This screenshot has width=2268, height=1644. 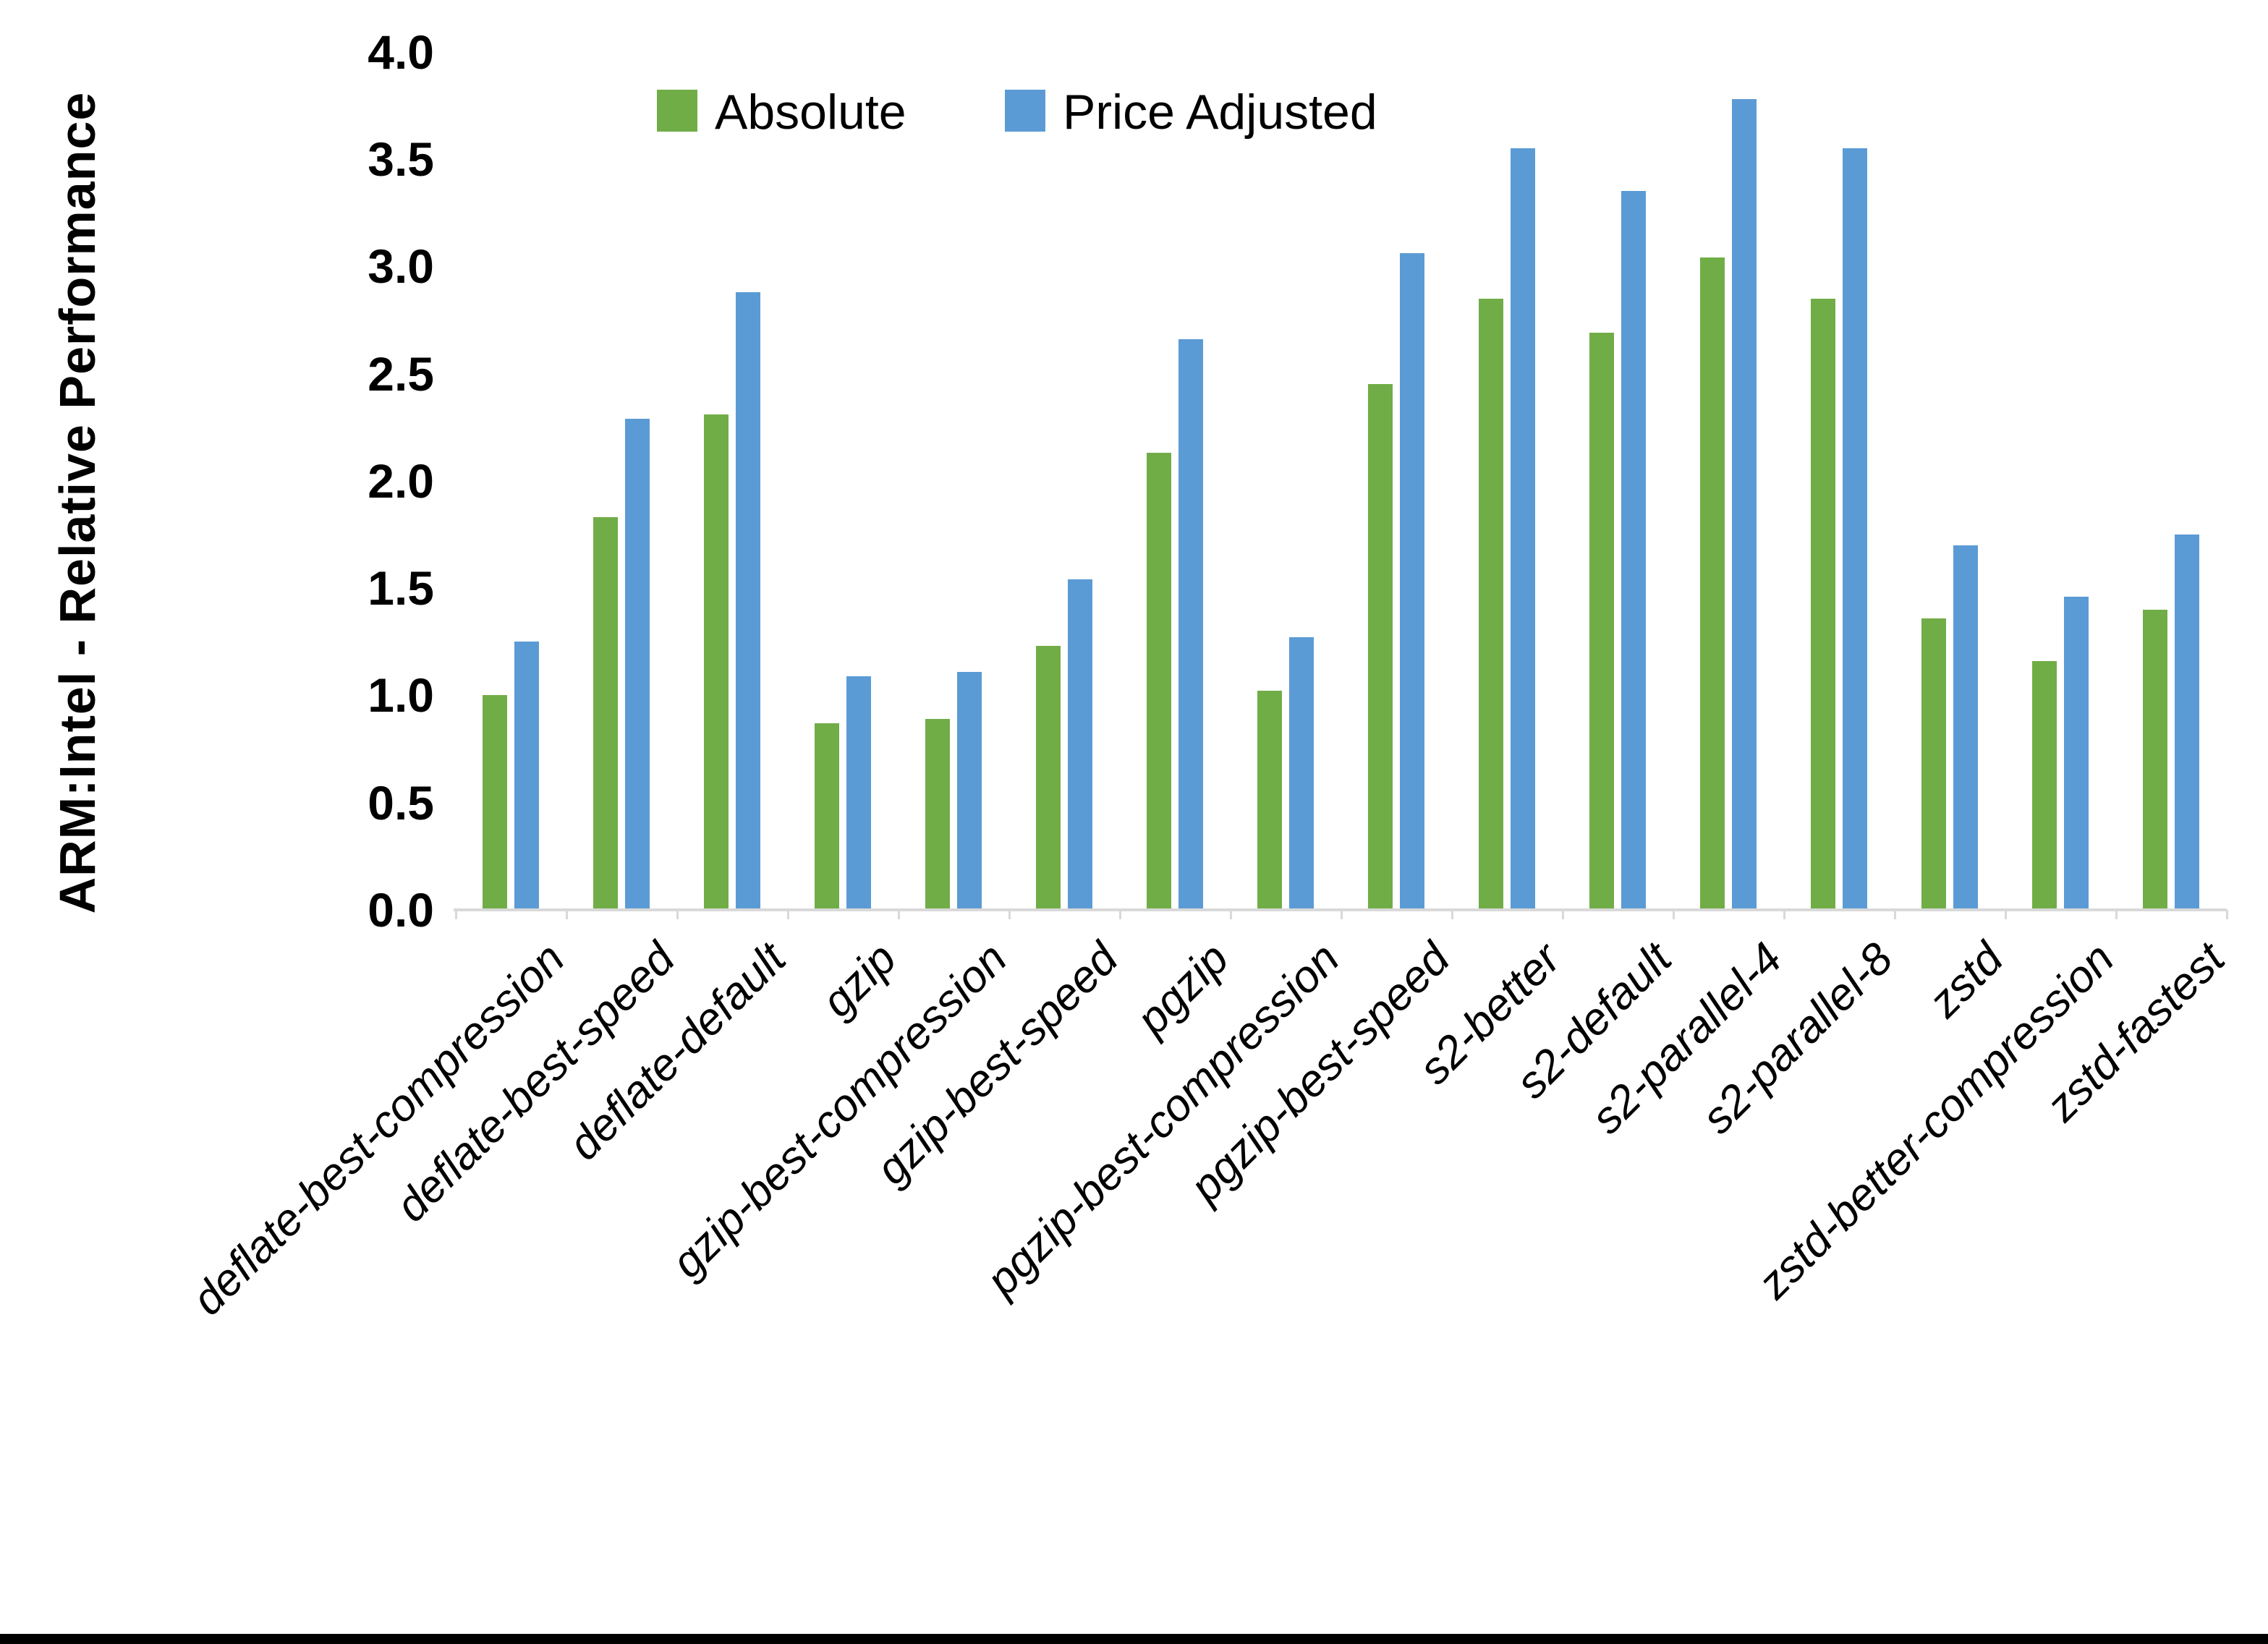 What do you see at coordinates (1412, 581) in the screenshot?
I see `bar-price-adjusted-pgzip-best-speed` at bounding box center [1412, 581].